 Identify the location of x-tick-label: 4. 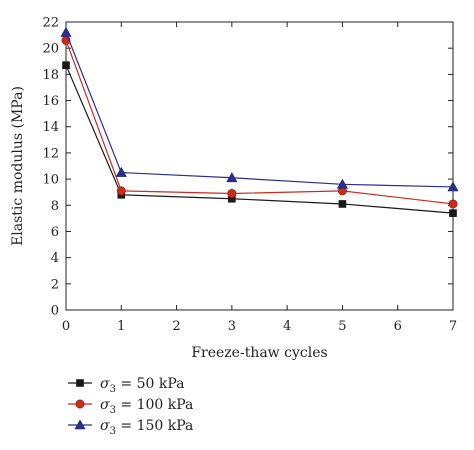
(287, 326).